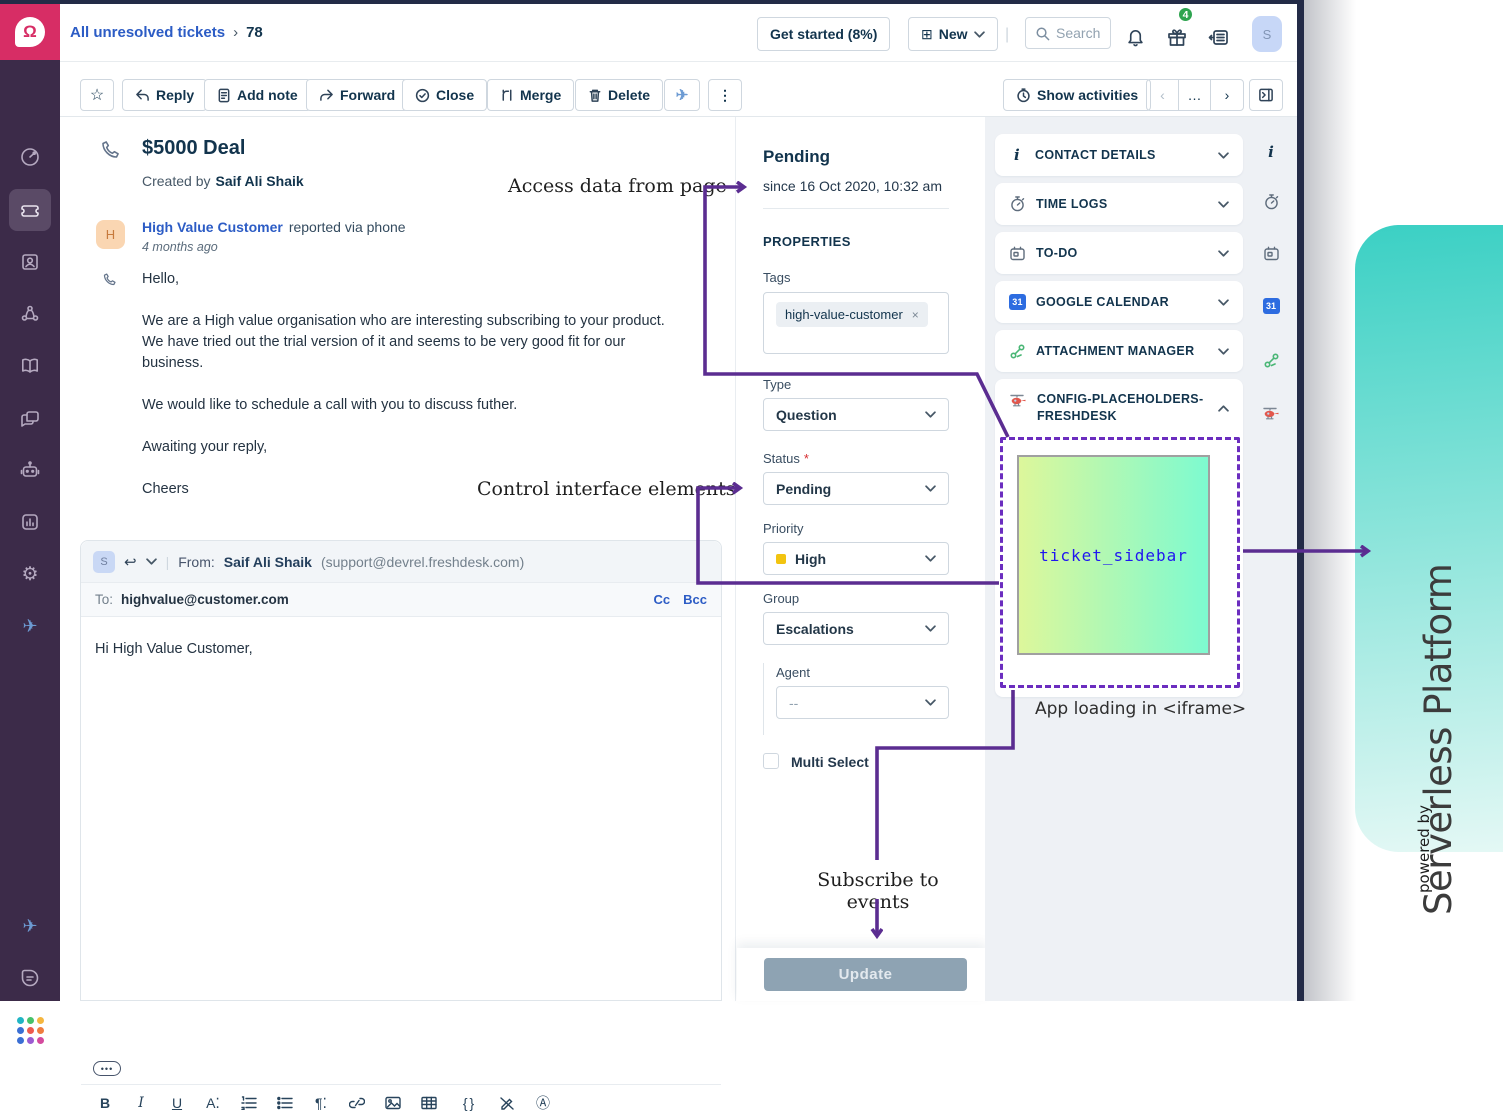  Describe the element at coordinates (110, 234) in the screenshot. I see `requester-avatar: H` at that location.